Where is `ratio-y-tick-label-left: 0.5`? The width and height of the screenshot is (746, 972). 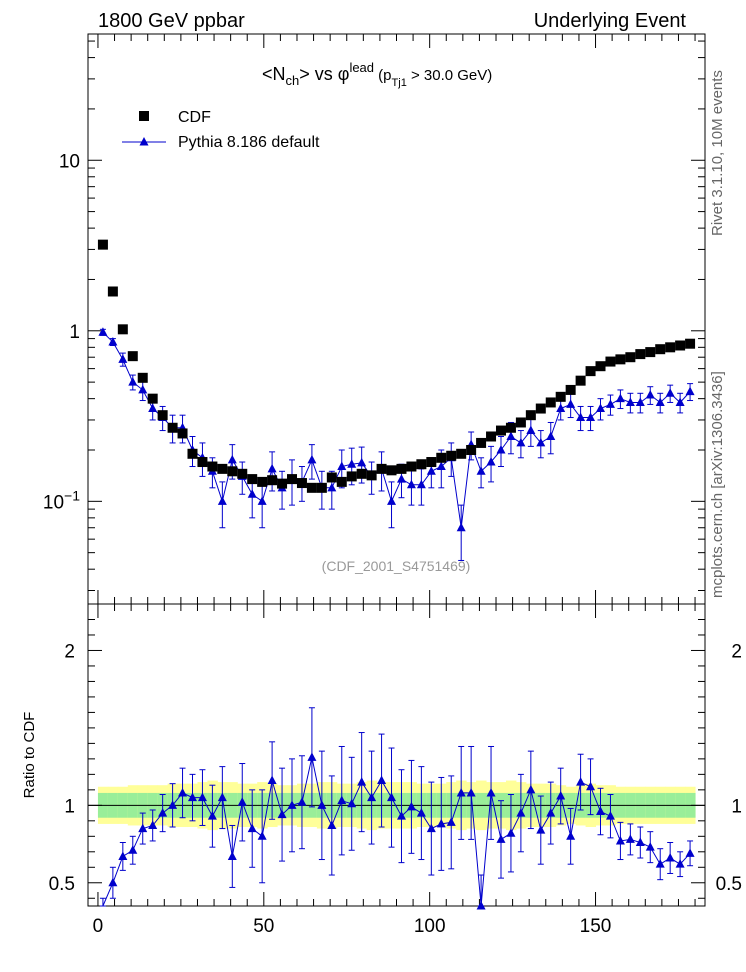 ratio-y-tick-label-left: 0.5 is located at coordinates (62, 884).